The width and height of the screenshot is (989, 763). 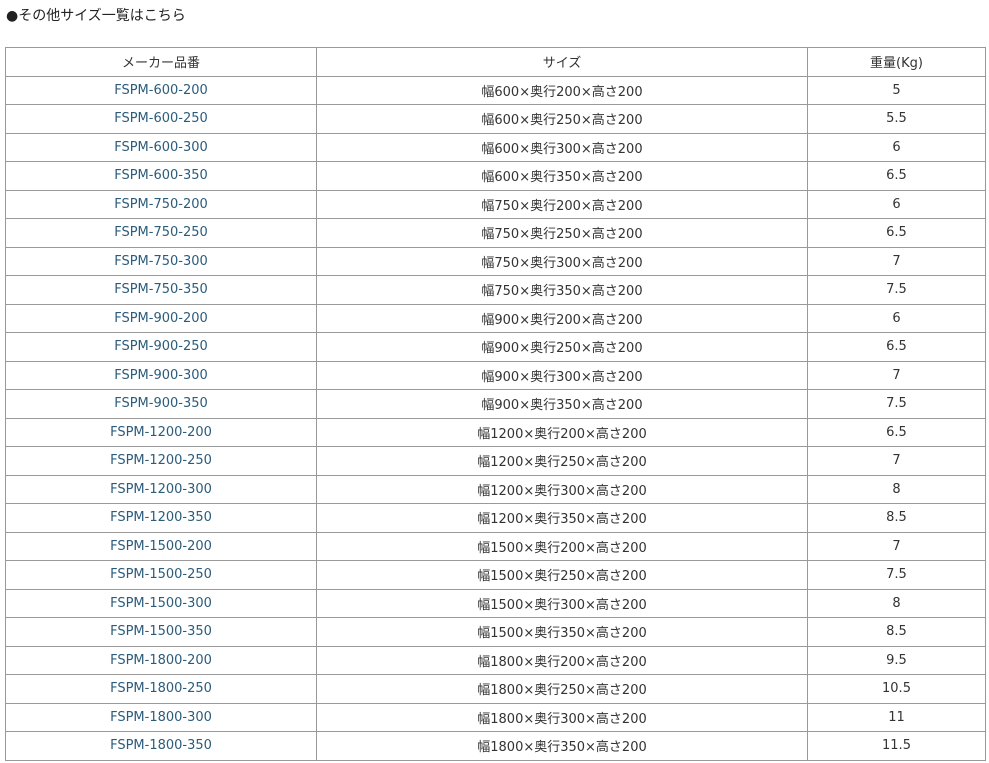 I want to click on table-row: FSPM-750-350 幅750×奥行350×高さ200 7.5, so click(x=495, y=290).